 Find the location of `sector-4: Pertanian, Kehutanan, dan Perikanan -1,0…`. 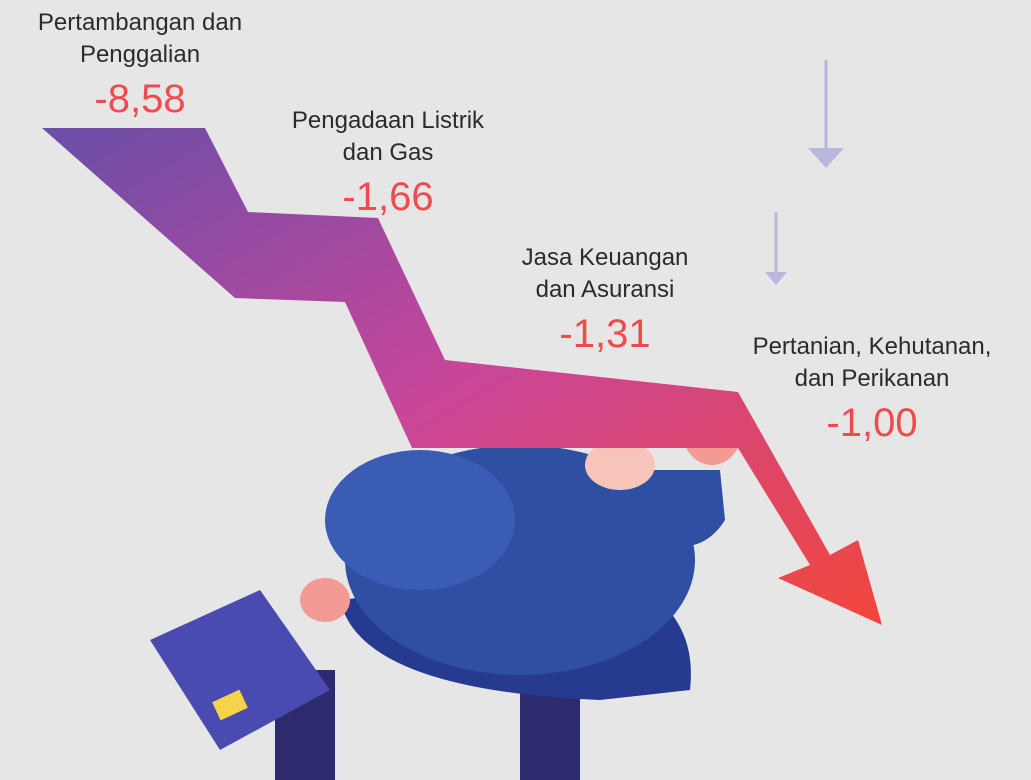

sector-4: Pertanian, Kehutanan, dan Perikanan -1,0… is located at coordinates (872, 389).